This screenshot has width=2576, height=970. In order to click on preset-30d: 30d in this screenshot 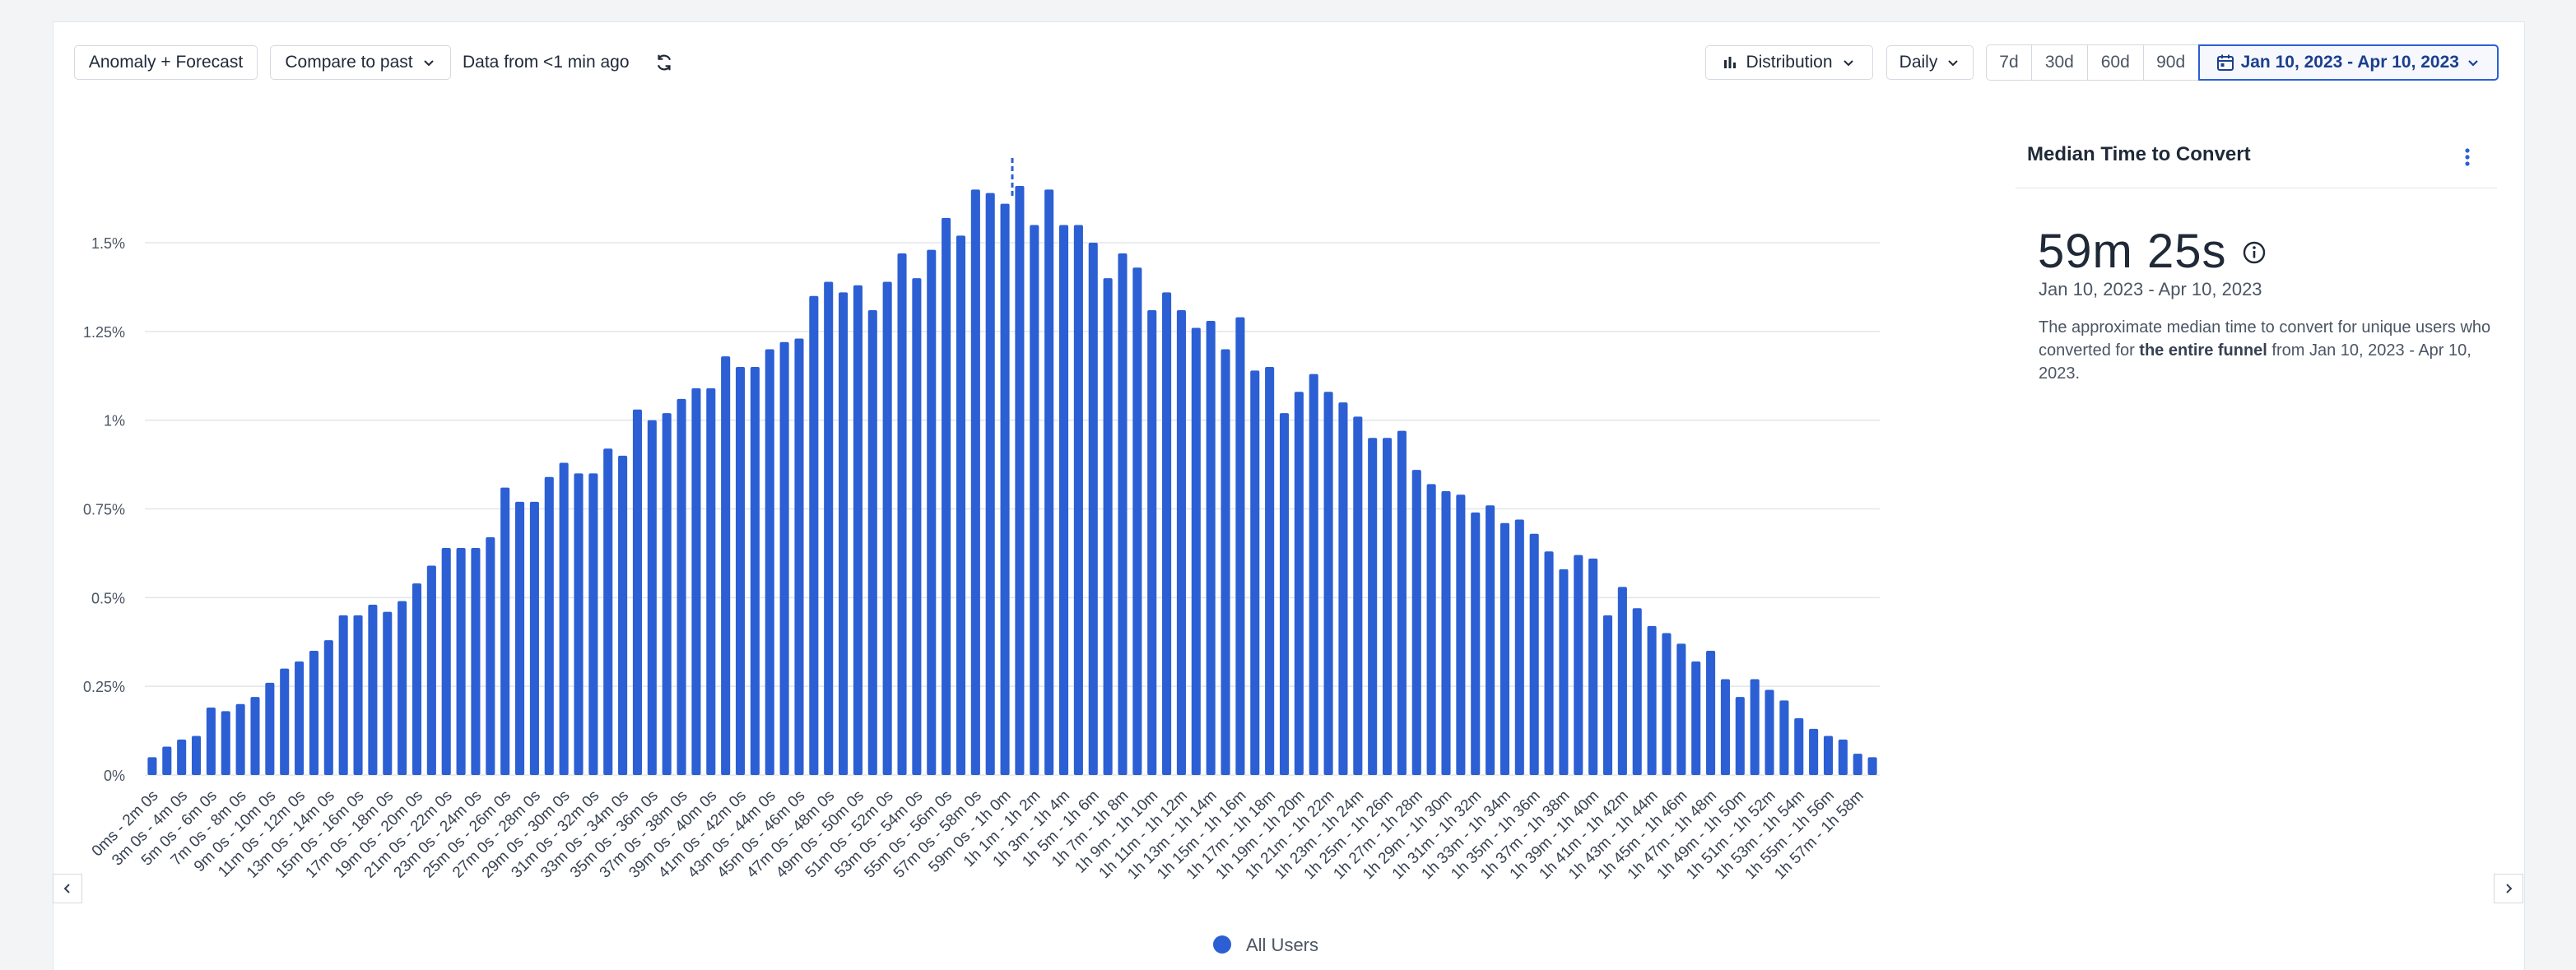, I will do `click(2059, 62)`.